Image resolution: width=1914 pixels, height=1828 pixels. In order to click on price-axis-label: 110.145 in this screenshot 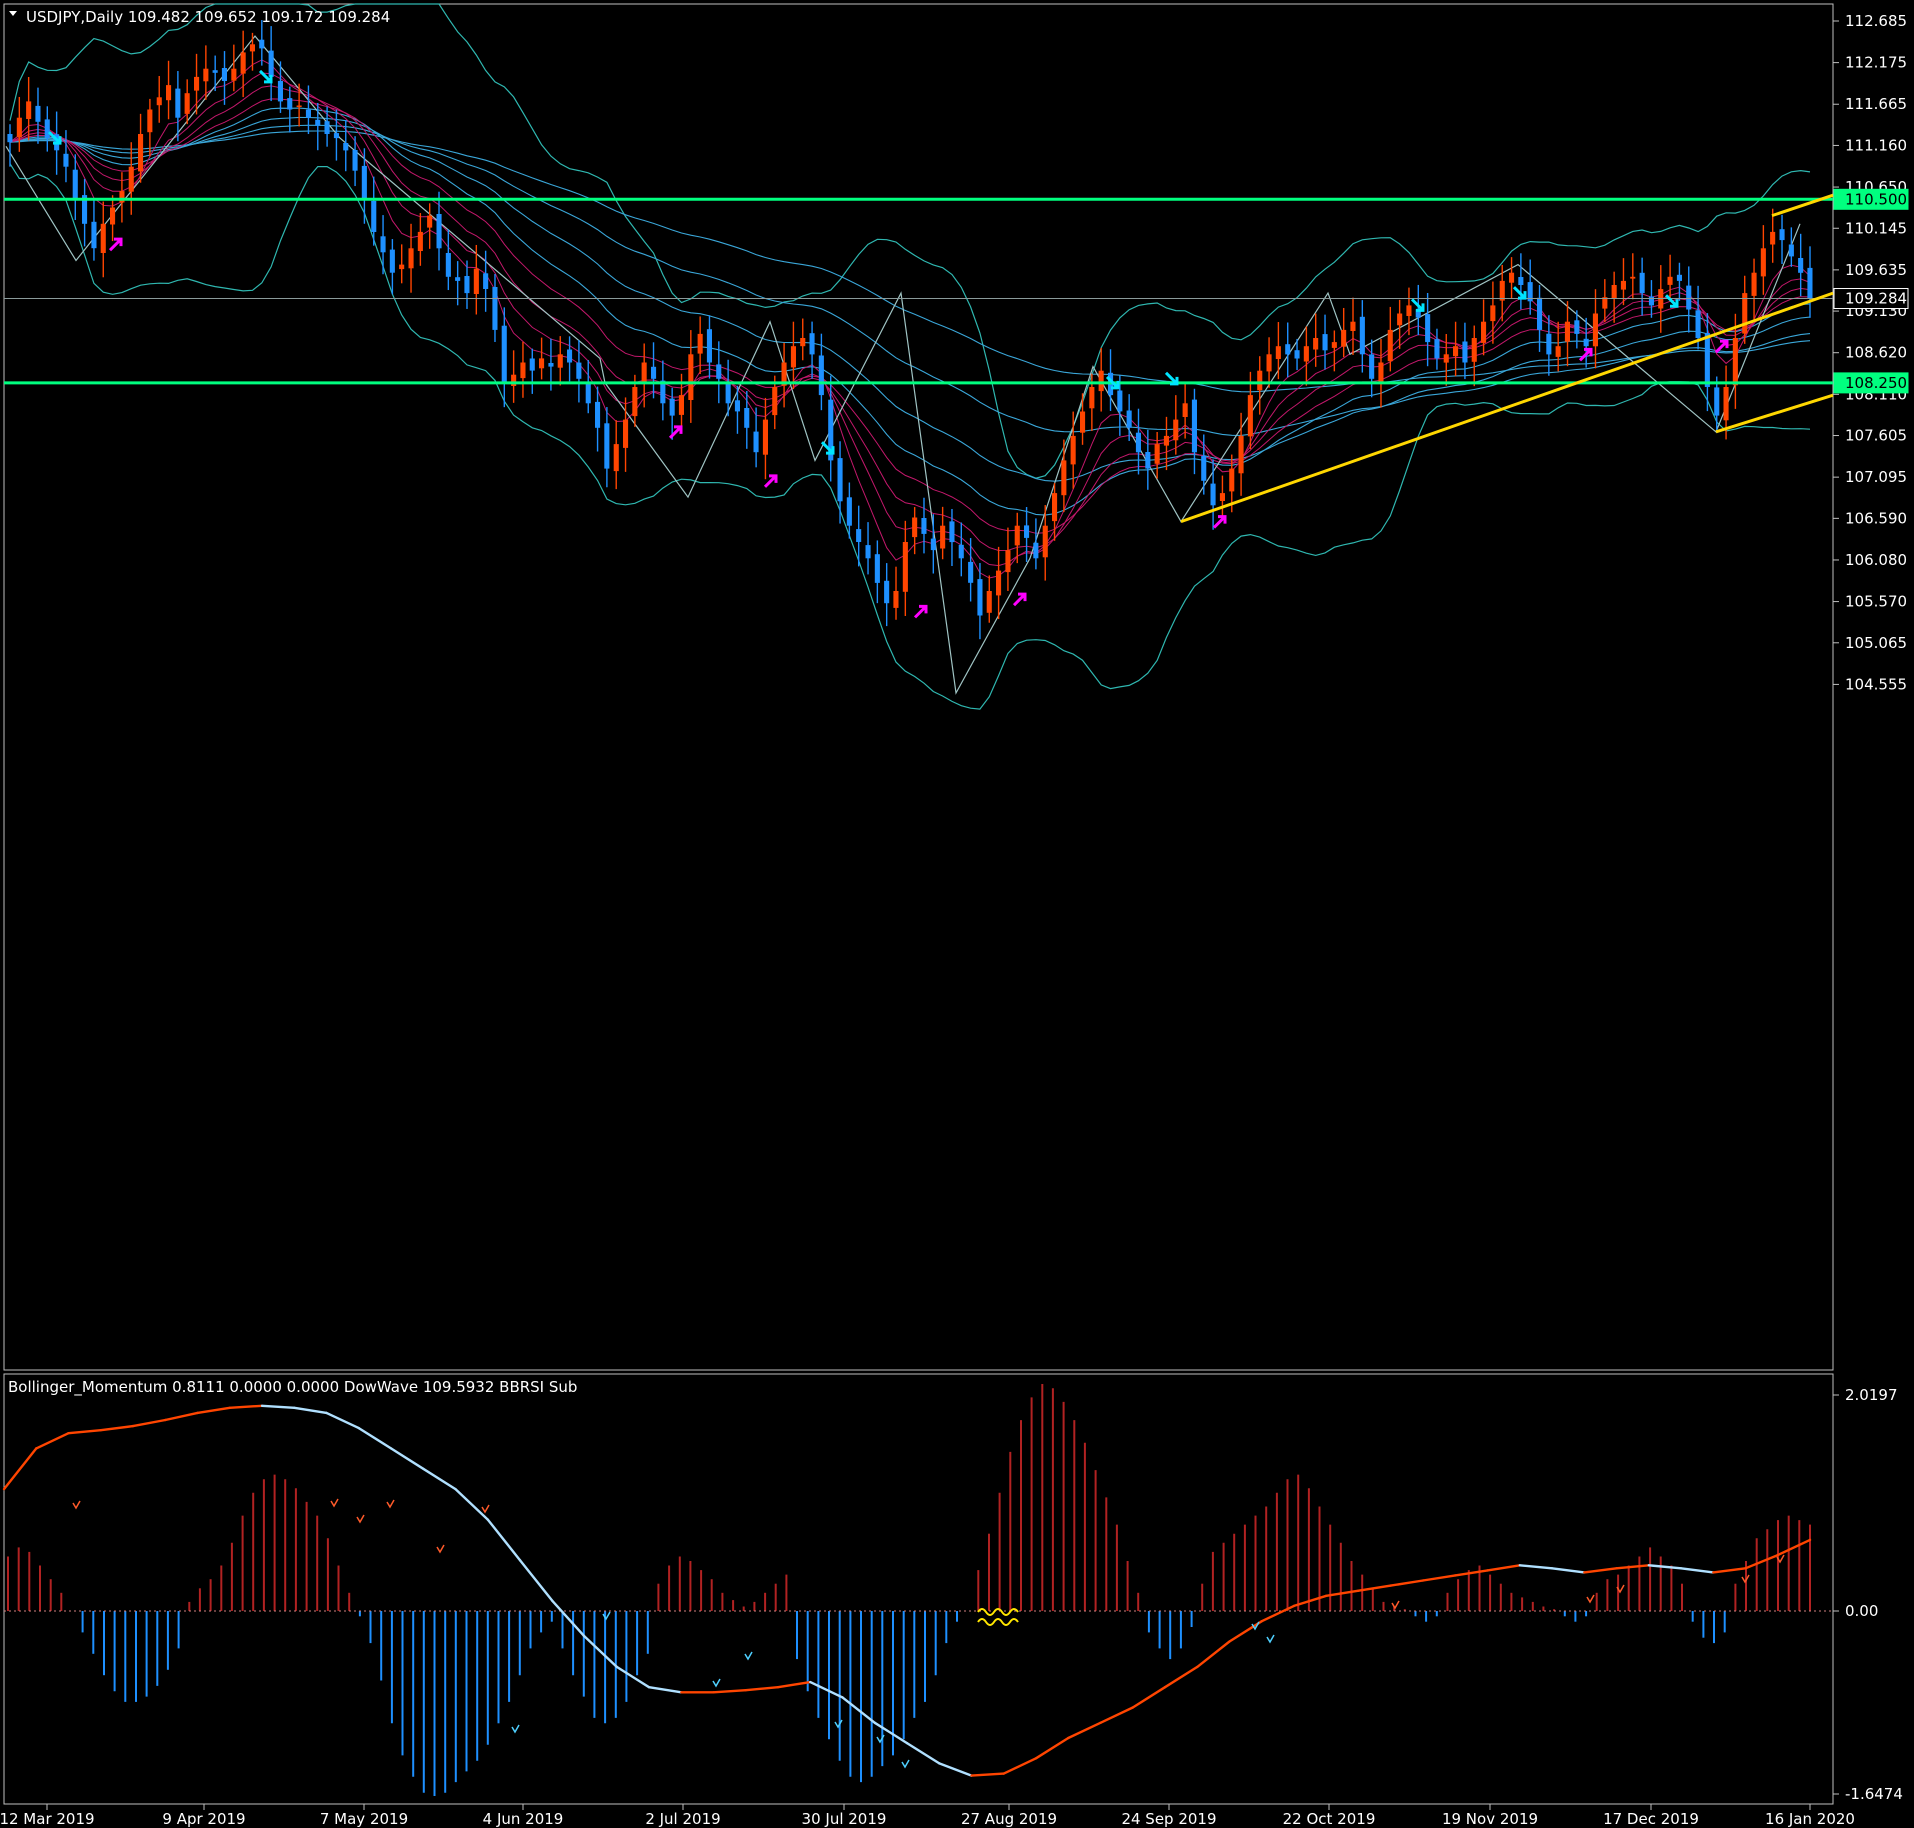, I will do `click(1876, 228)`.